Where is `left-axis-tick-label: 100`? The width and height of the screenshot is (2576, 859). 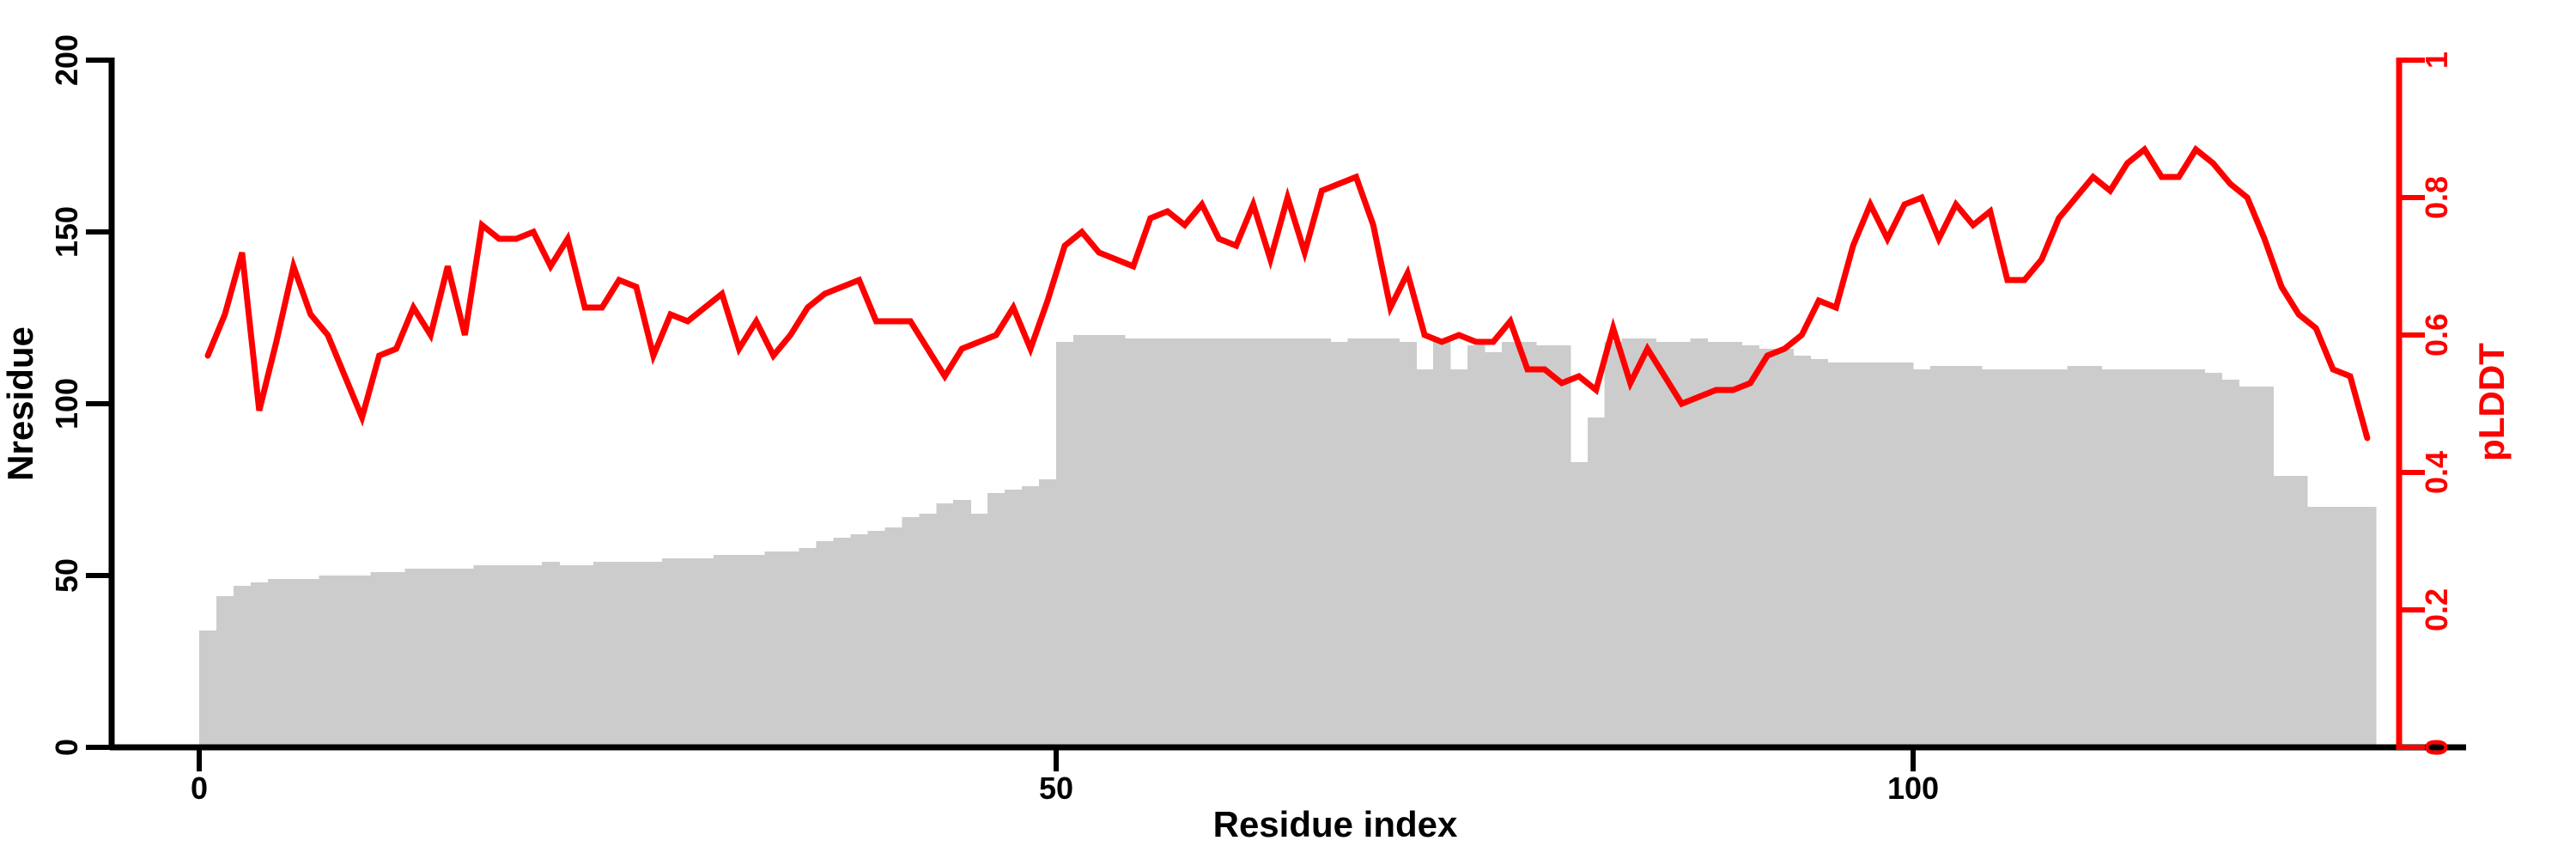
left-axis-tick-label: 100 is located at coordinates (66, 404).